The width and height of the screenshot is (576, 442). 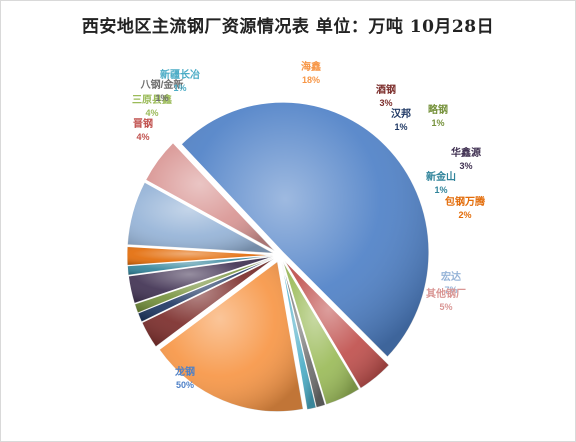 What do you see at coordinates (152, 99) in the screenshot?
I see `slice-label-3: 三原县鑫` at bounding box center [152, 99].